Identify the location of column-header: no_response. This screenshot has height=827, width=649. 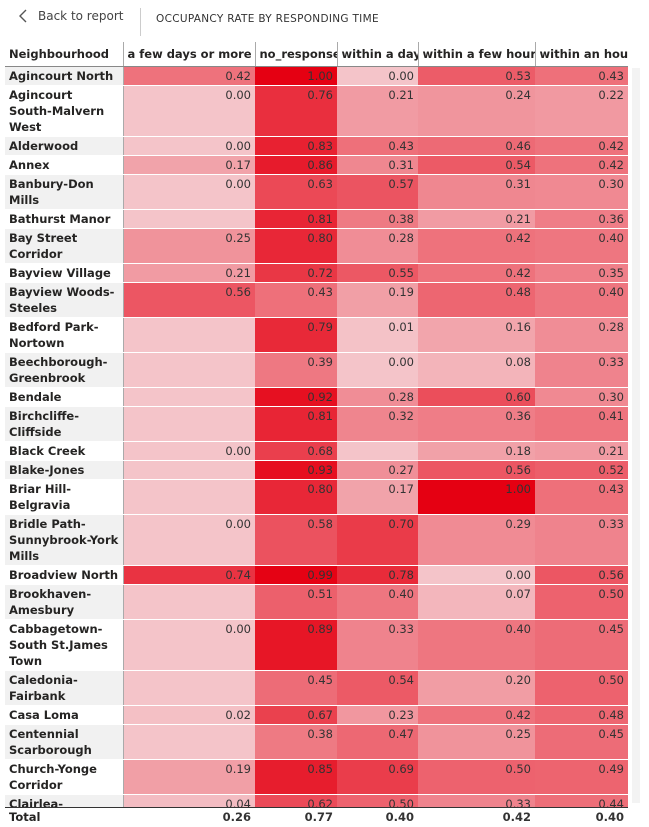
(296, 54).